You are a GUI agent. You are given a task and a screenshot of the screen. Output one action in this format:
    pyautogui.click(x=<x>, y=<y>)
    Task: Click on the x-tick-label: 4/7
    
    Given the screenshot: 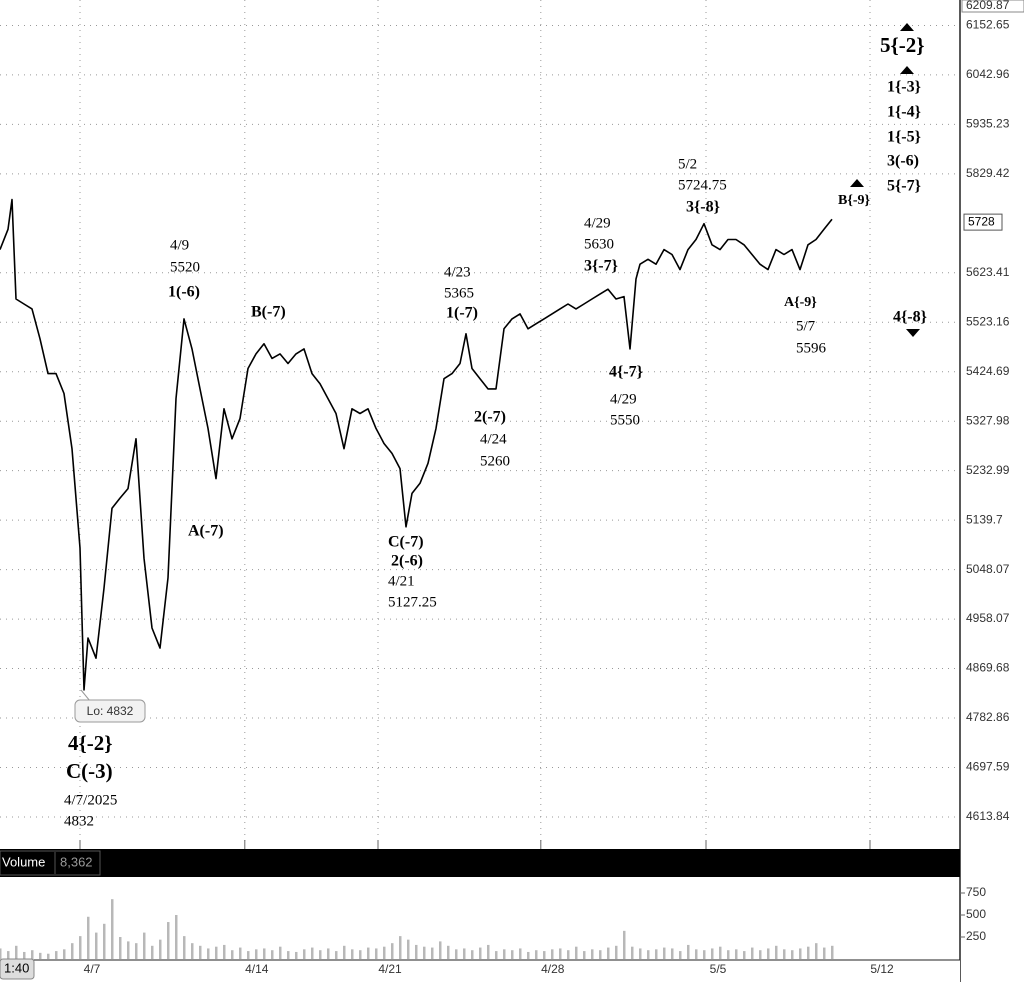 What is the action you would take?
    pyautogui.click(x=92, y=969)
    